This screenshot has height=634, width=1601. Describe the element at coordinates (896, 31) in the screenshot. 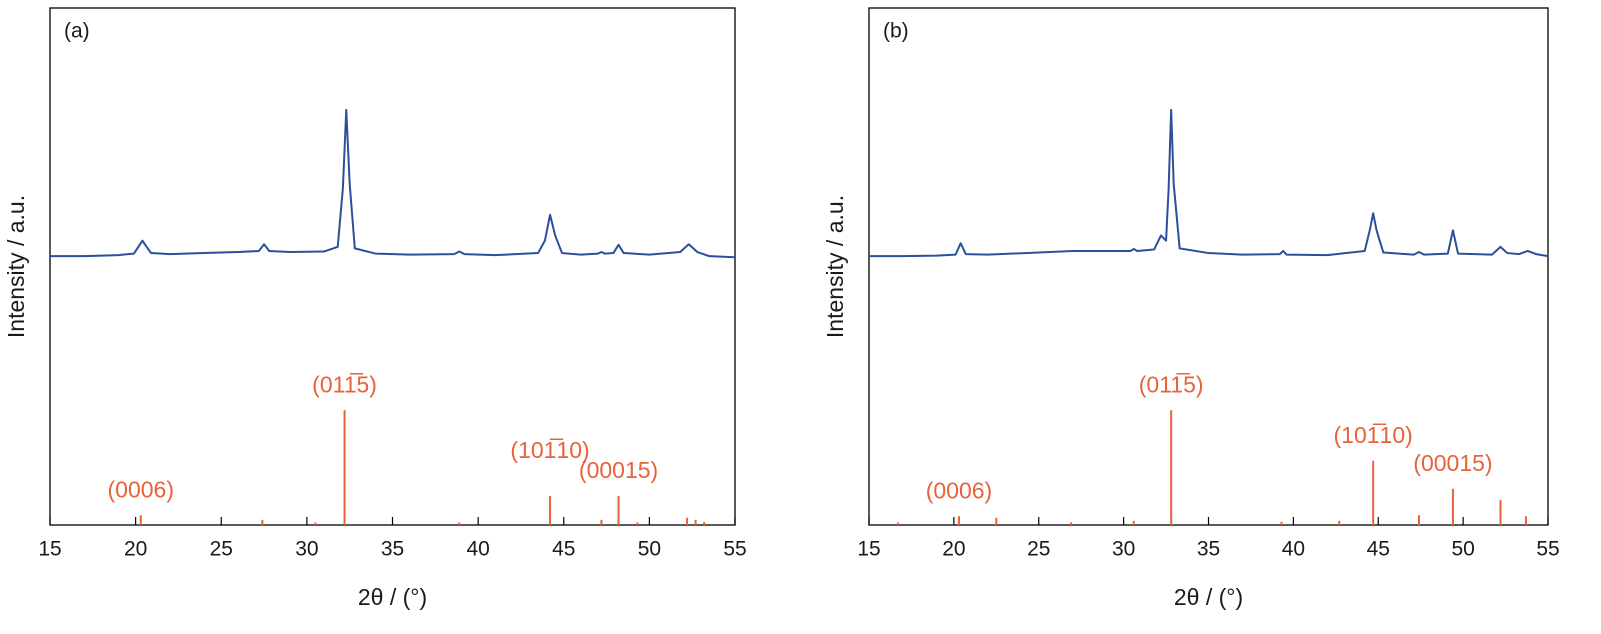

I see `panel-label: (b)` at that location.